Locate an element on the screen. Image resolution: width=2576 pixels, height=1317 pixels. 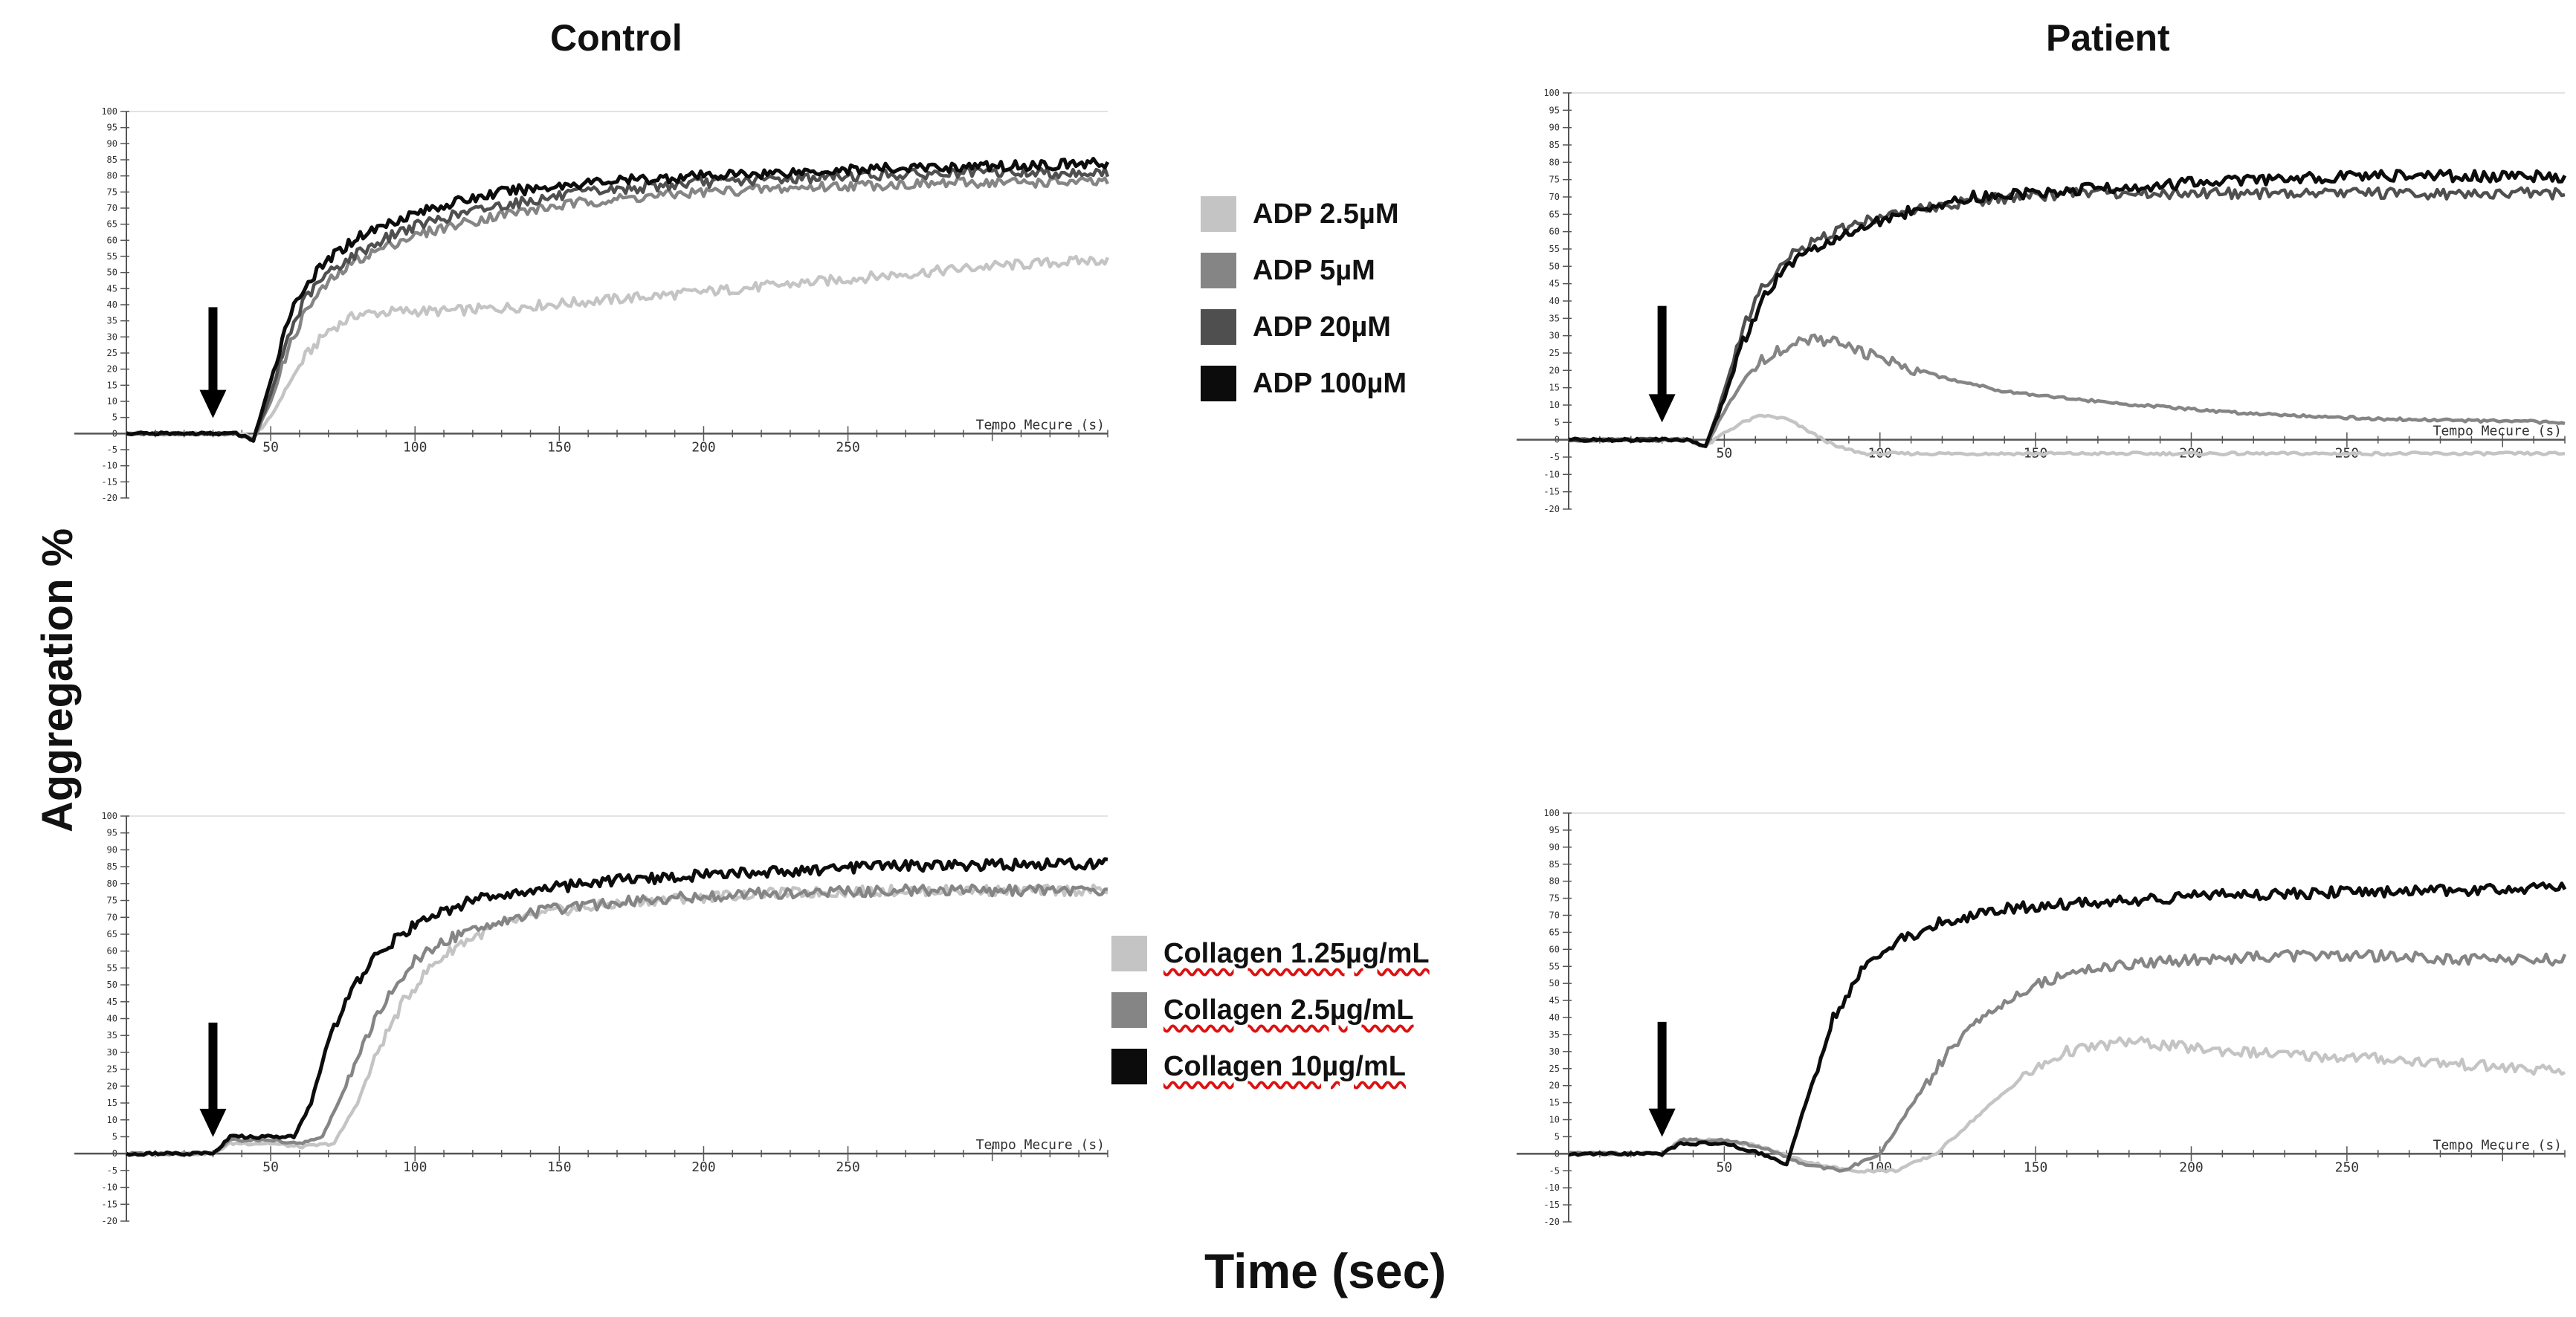
legend-adp: ADP 2.5µM ADP 5µM ADP 20µM ADP 100µM is located at coordinates (1304, 299).